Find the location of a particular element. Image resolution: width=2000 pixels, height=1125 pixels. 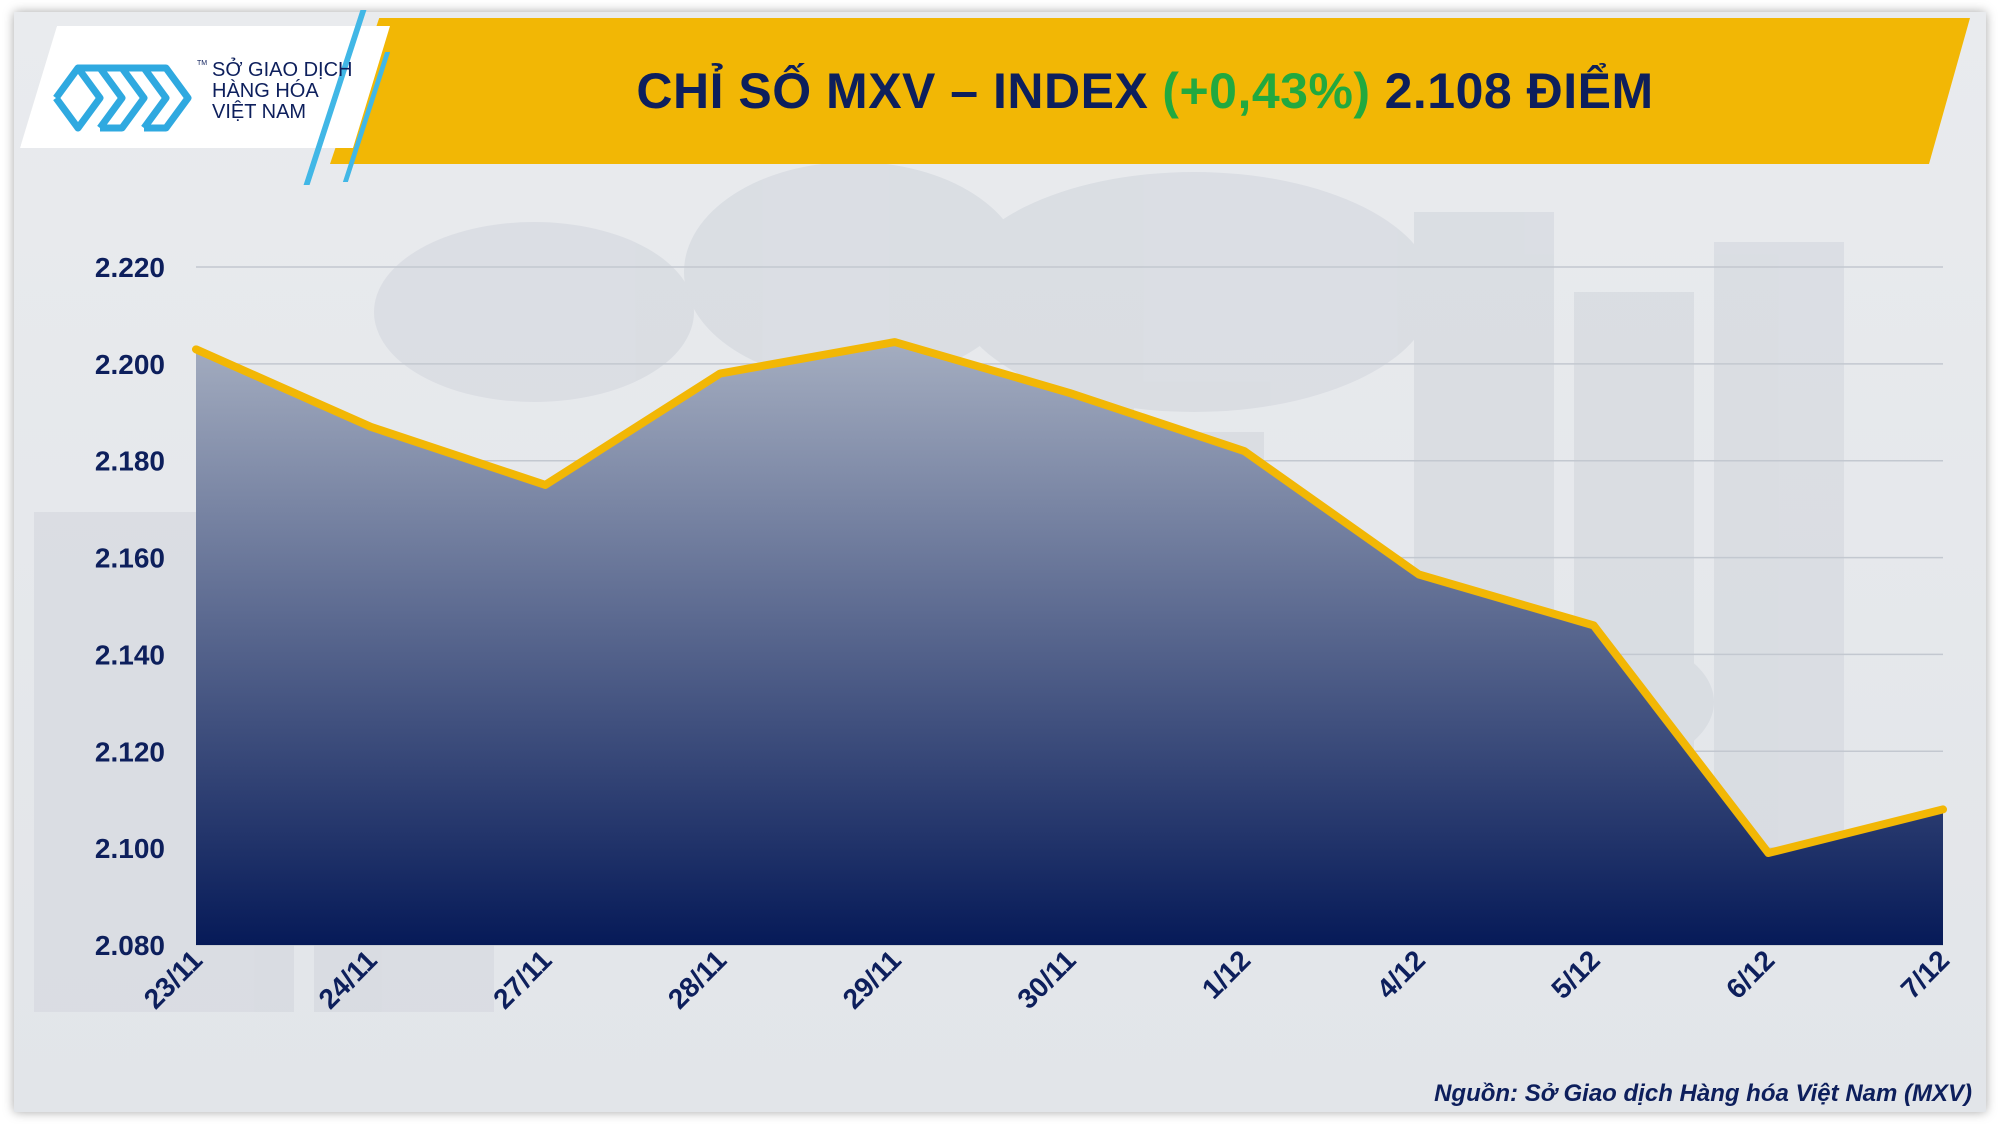

x-tick-label: 24/11 is located at coordinates (348, 979).